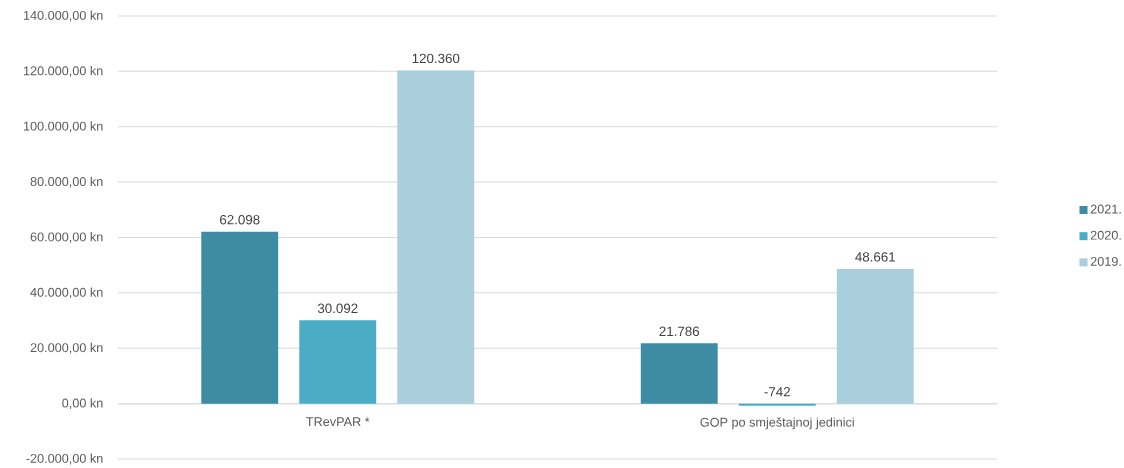  Describe the element at coordinates (337, 308) in the screenshot. I see `data-label: 30.092` at that location.